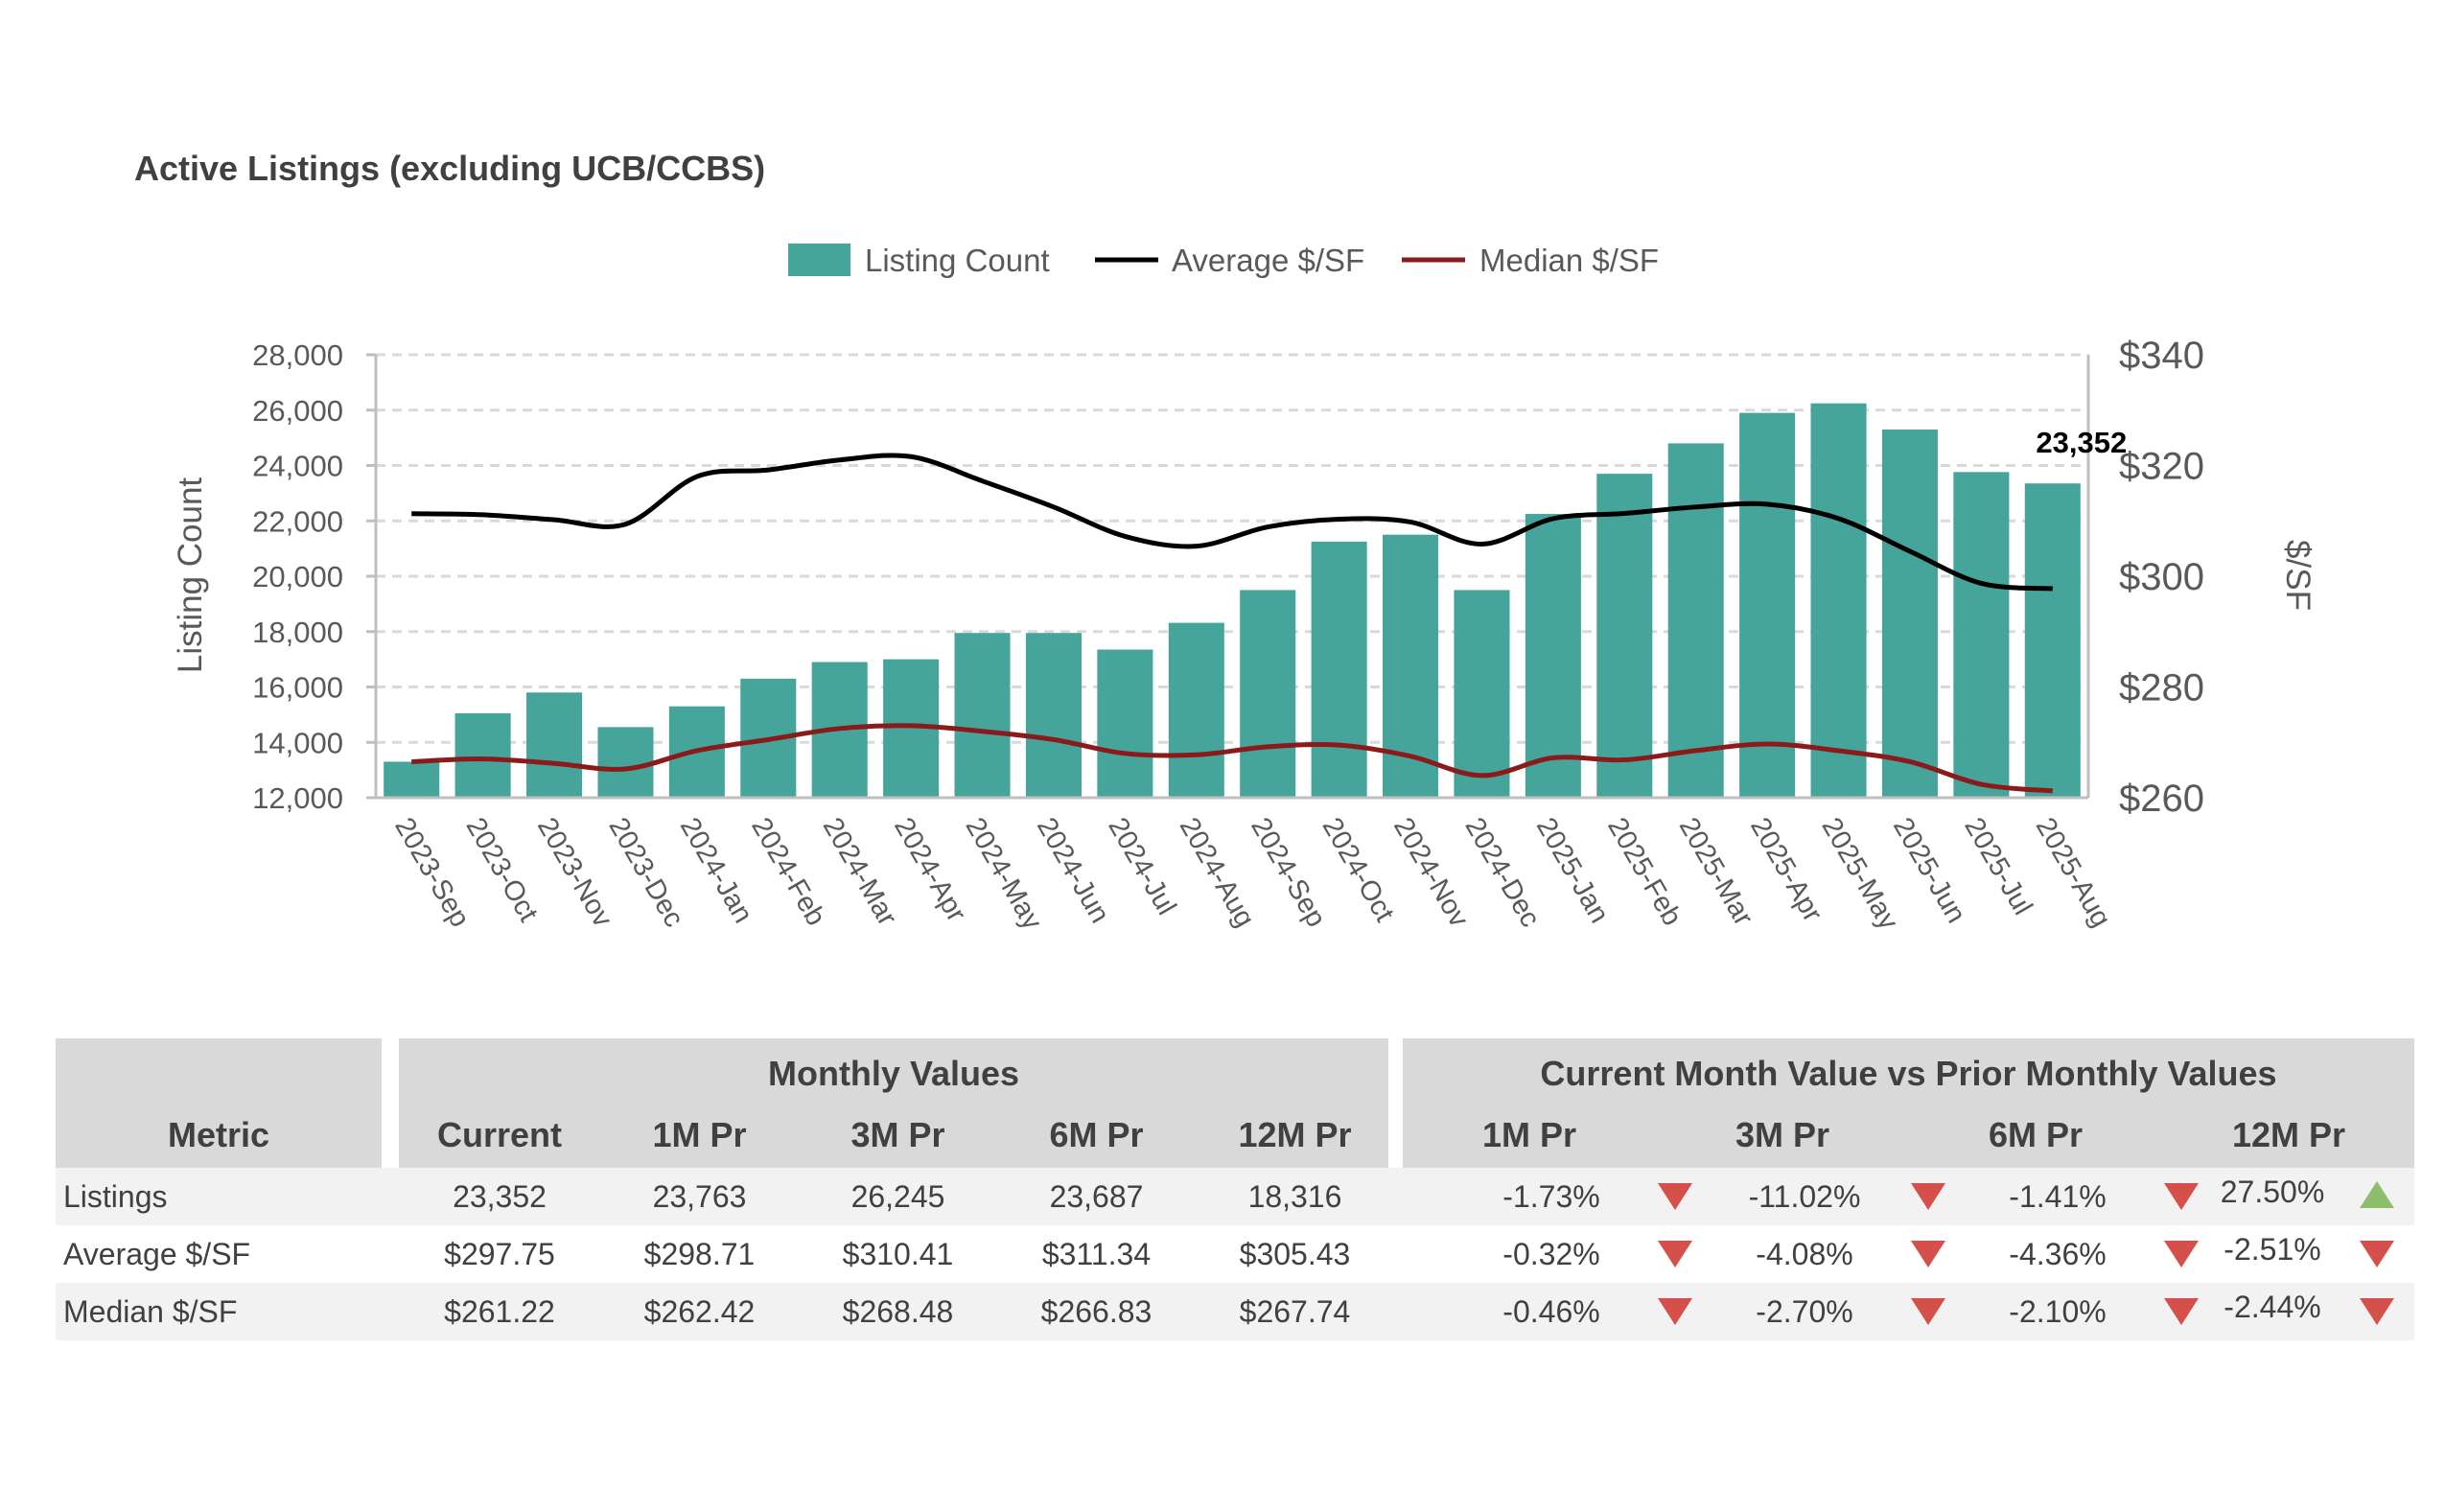  What do you see at coordinates (2161, 467) in the screenshot?
I see `y-right-tick-label: $320` at bounding box center [2161, 467].